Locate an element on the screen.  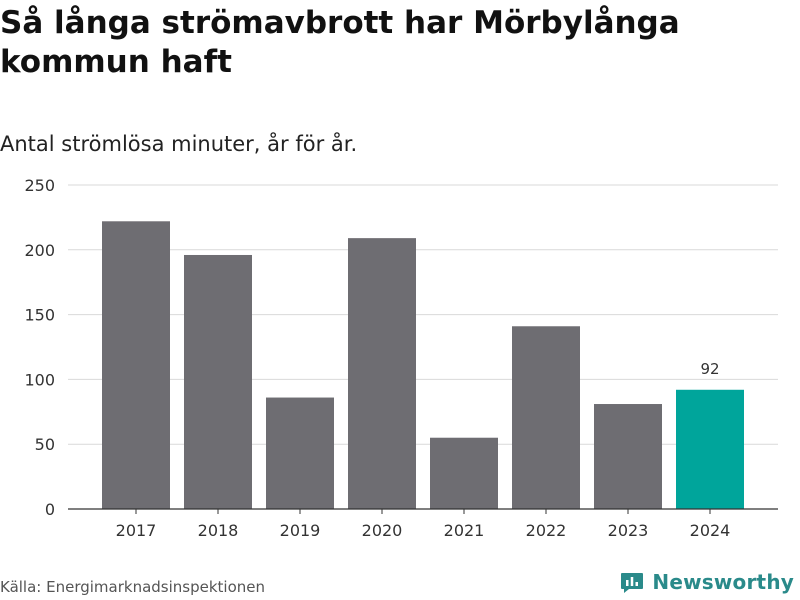
data-labels: 92 is located at coordinates (709, 369).